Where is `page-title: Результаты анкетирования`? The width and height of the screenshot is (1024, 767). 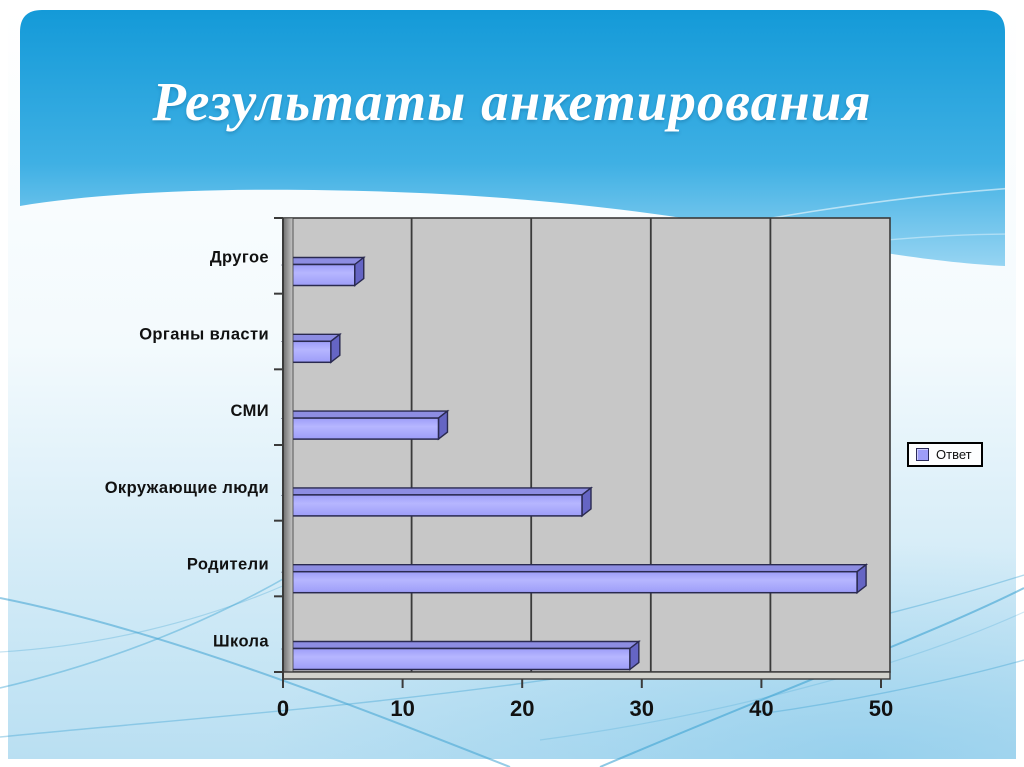
page-title: Результаты анкетирования is located at coordinates (512, 101).